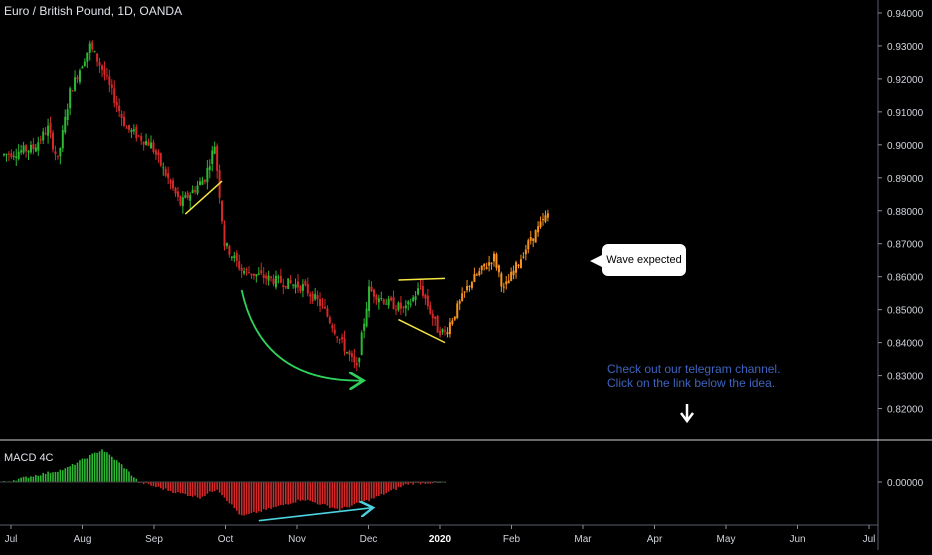 Image resolution: width=932 pixels, height=555 pixels. What do you see at coordinates (726, 539) in the screenshot?
I see `time-tick-label: May` at bounding box center [726, 539].